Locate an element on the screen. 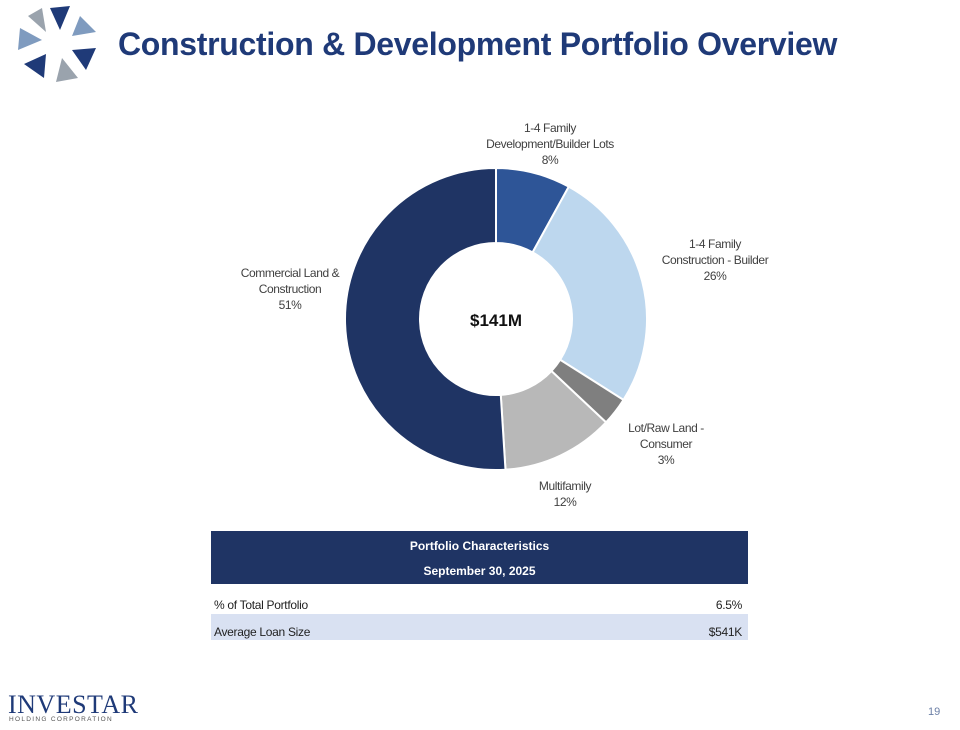  donut-chart: $141M is located at coordinates (496, 318).